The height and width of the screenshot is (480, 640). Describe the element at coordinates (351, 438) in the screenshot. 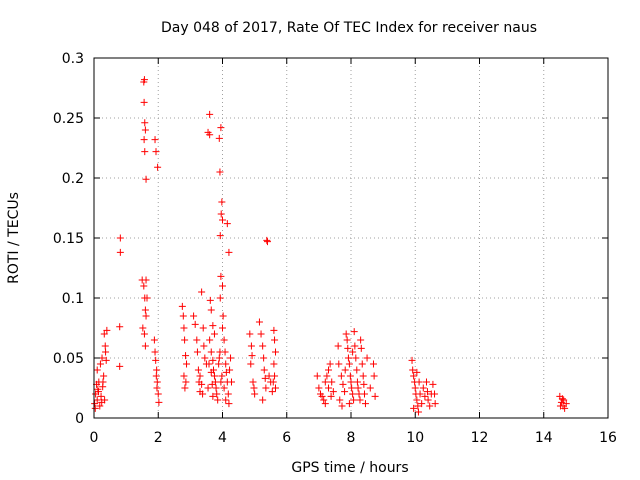

I see `x-tick-label: 8` at that location.